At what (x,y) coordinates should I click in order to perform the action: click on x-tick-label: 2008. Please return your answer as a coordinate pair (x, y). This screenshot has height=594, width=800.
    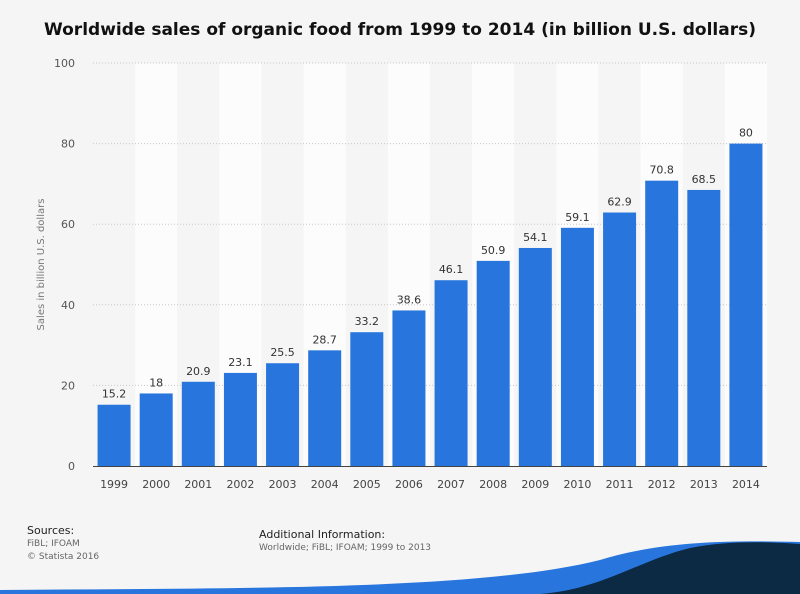
    Looking at the image, I should click on (493, 484).